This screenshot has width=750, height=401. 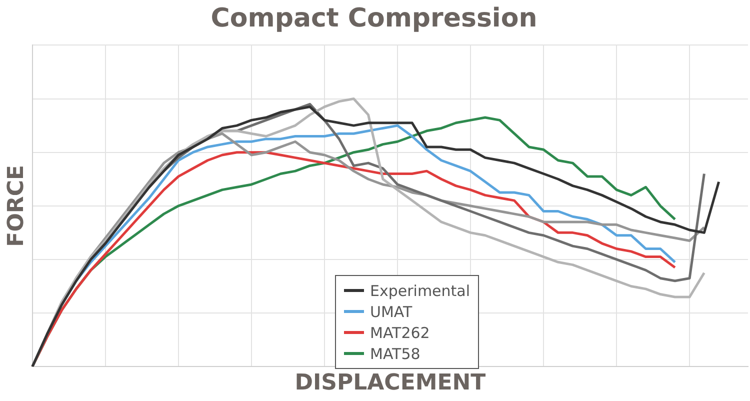 What do you see at coordinates (391, 311) in the screenshot?
I see `legend-label: UMAT` at bounding box center [391, 311].